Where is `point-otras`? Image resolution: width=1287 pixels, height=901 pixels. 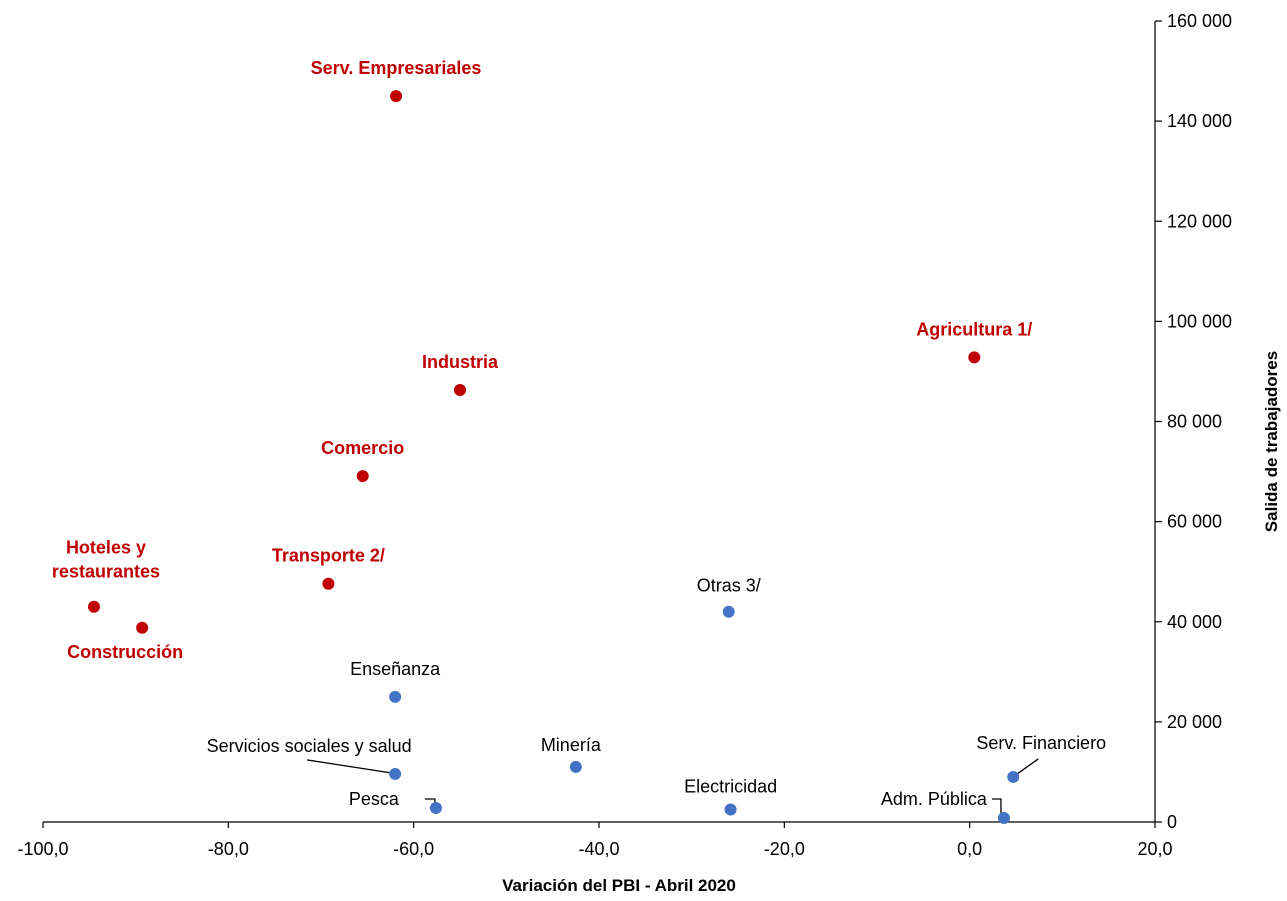 point-otras is located at coordinates (728, 611).